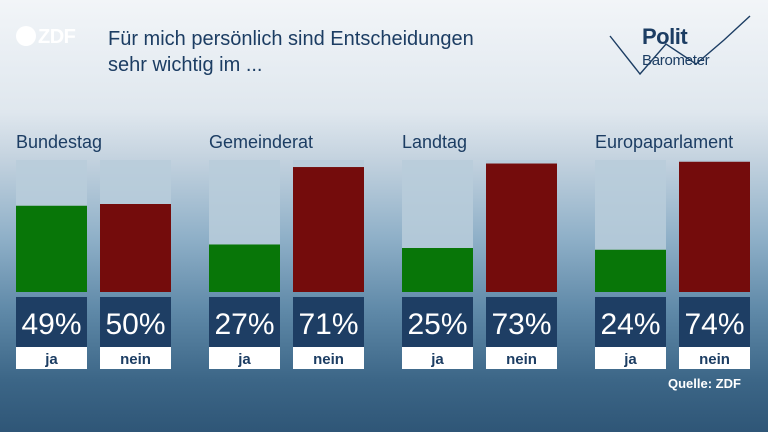  Describe the element at coordinates (665, 36) in the screenshot. I see `politbarometer-logo-line-1: Polit` at that location.